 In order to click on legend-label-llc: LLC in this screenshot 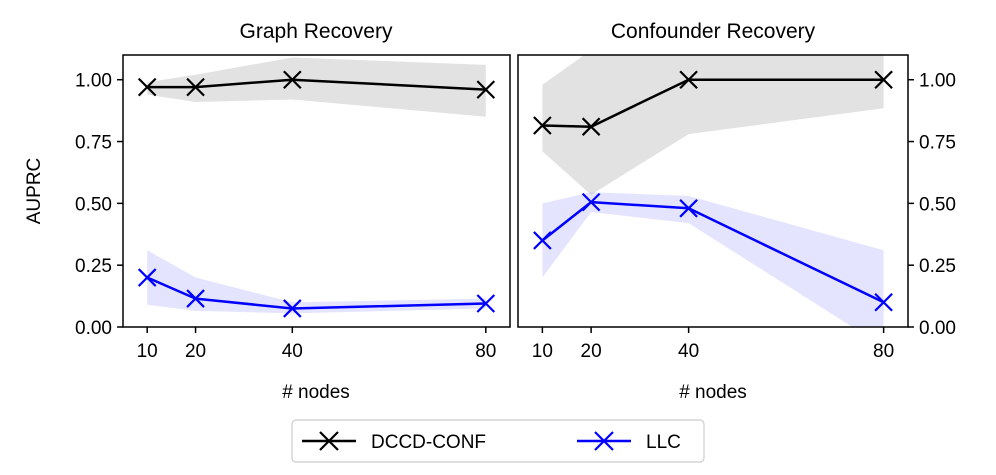, I will do `click(663, 442)`.